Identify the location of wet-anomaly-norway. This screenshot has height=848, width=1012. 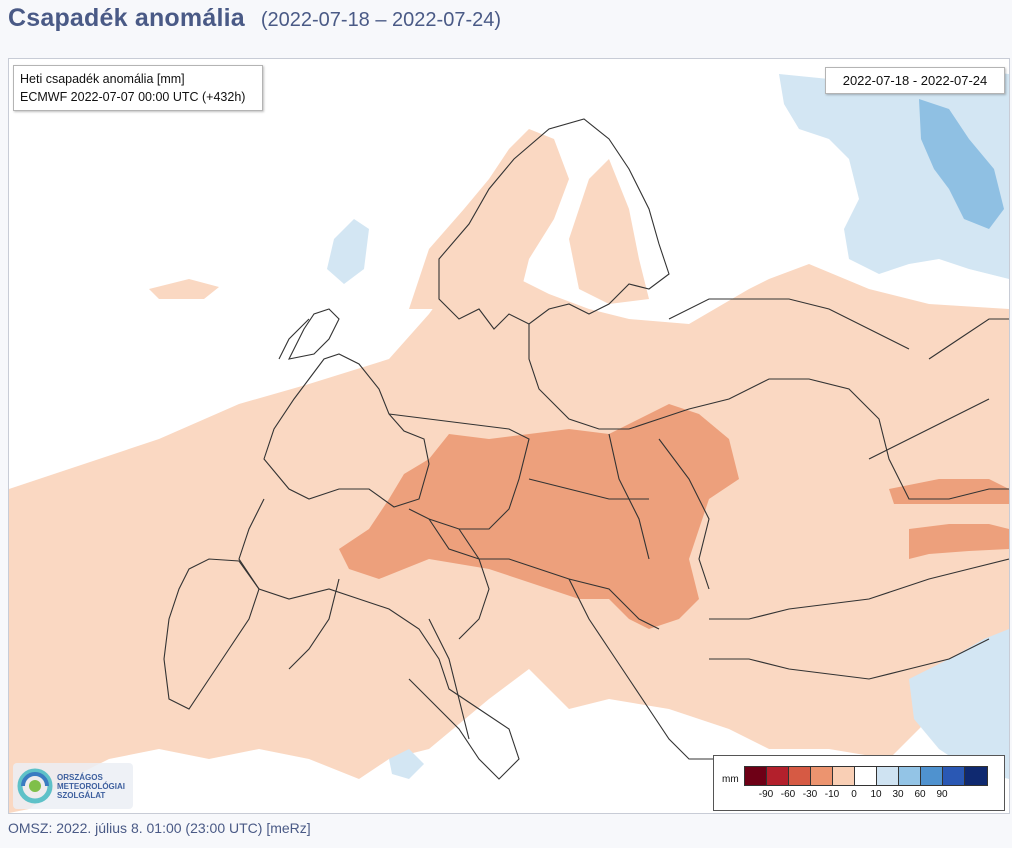
(348, 251).